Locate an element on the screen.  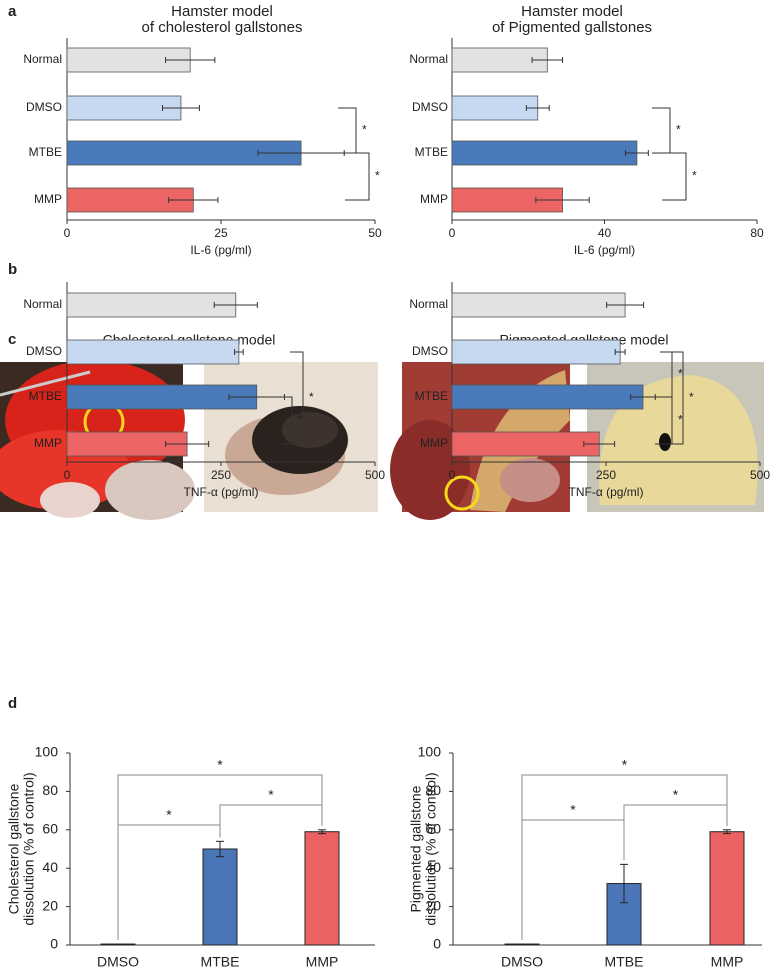
panel-label: a is located at coordinates (12, 11).